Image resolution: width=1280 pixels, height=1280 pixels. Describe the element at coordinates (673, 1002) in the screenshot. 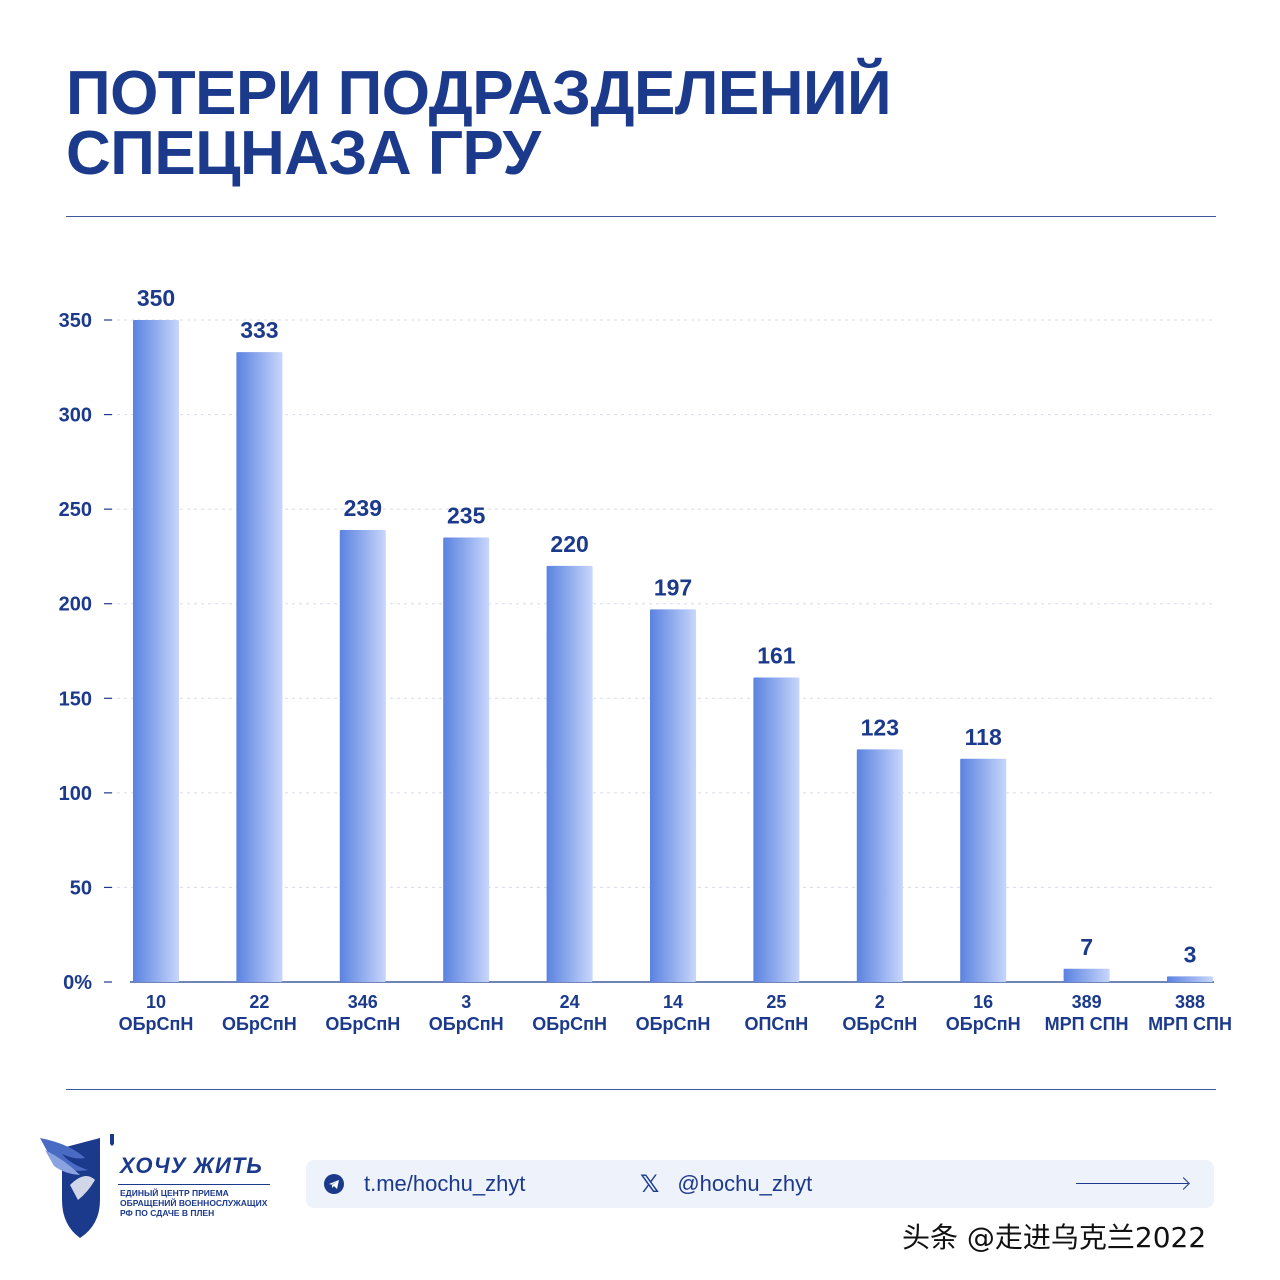

I see `x-category-label: 14` at that location.